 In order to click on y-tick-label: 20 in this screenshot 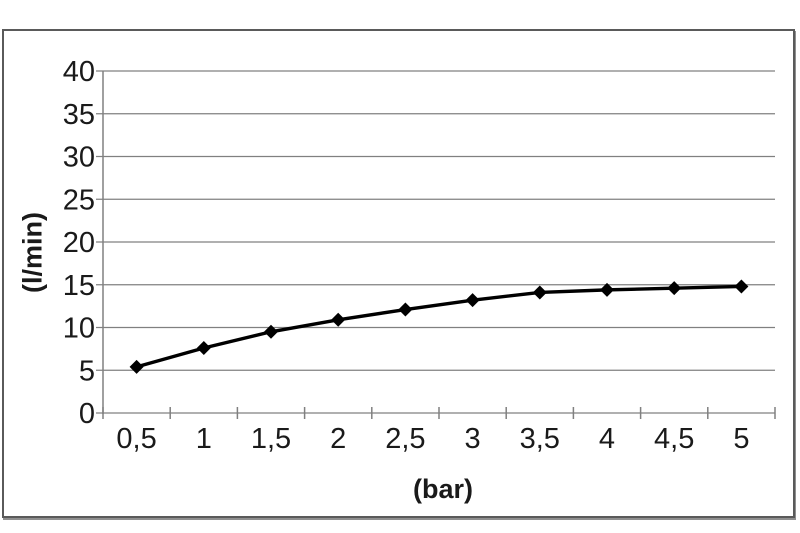, I will do `click(79, 243)`.